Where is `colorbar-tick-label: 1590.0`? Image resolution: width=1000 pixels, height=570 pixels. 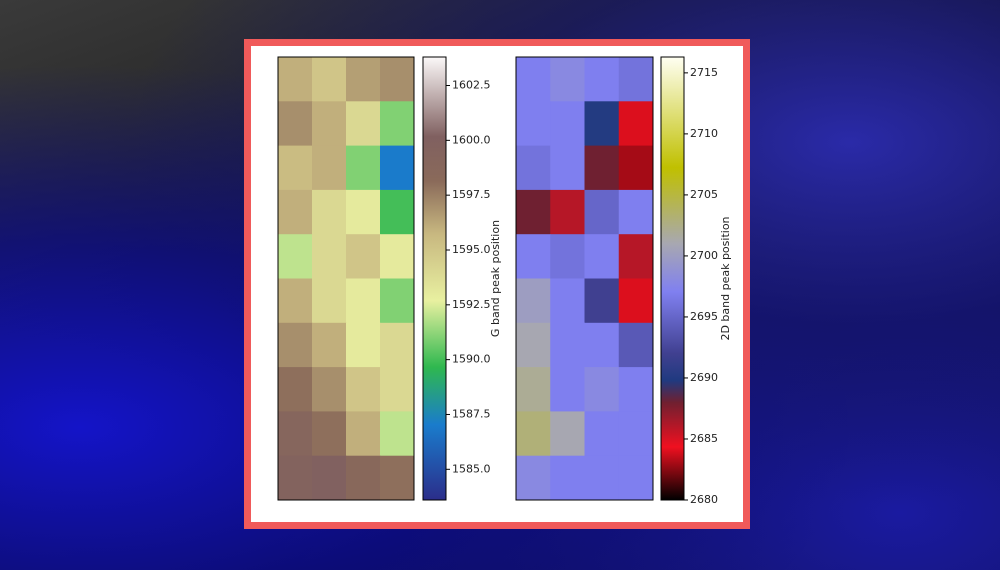
colorbar-tick-label: 1590.0 is located at coordinates (471, 359).